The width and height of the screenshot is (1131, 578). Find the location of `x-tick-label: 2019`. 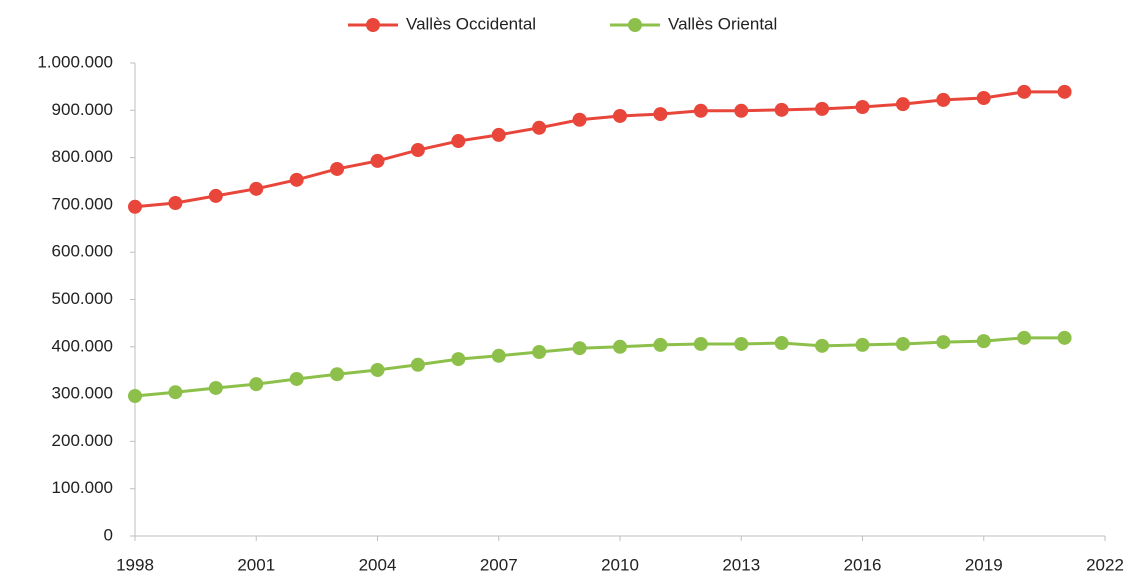

x-tick-label: 2019 is located at coordinates (984, 564).